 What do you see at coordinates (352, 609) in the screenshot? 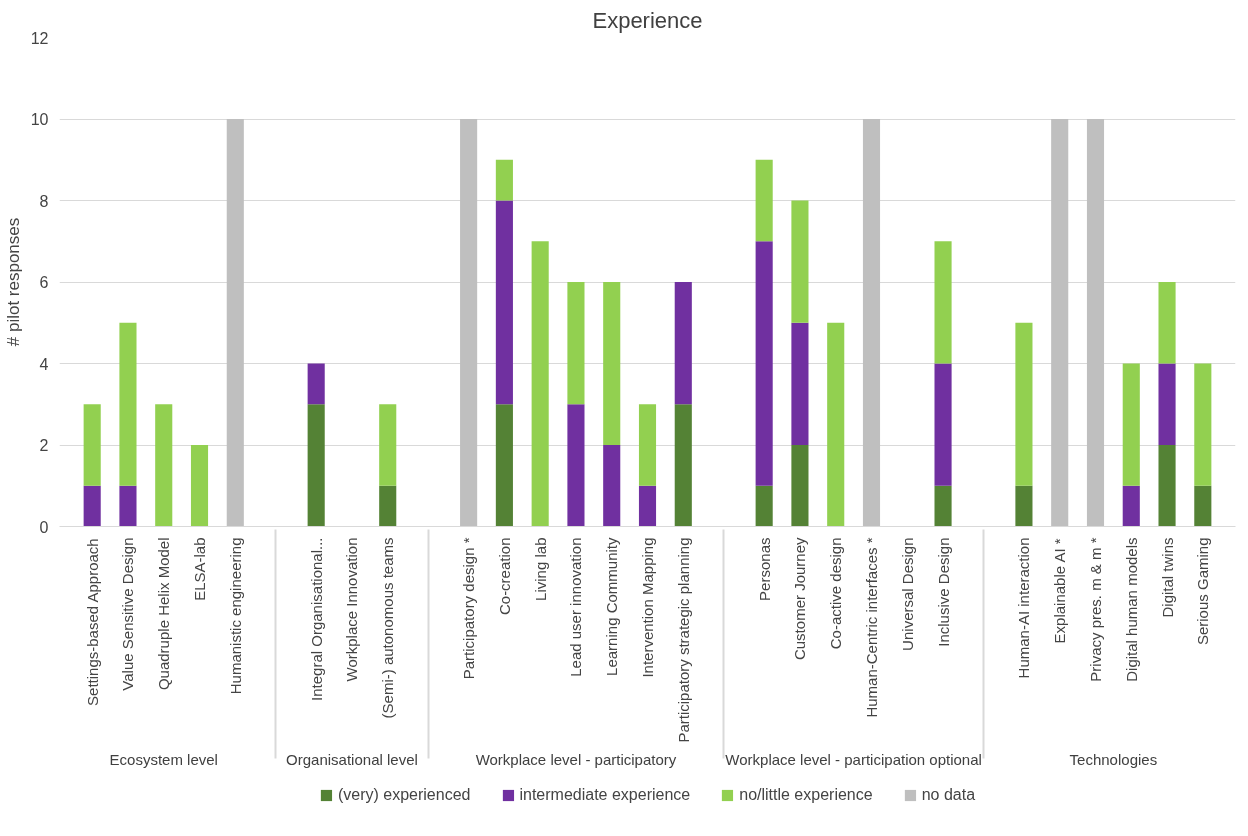
I see `x-tick-label: Workplace Innovation` at bounding box center [352, 609].